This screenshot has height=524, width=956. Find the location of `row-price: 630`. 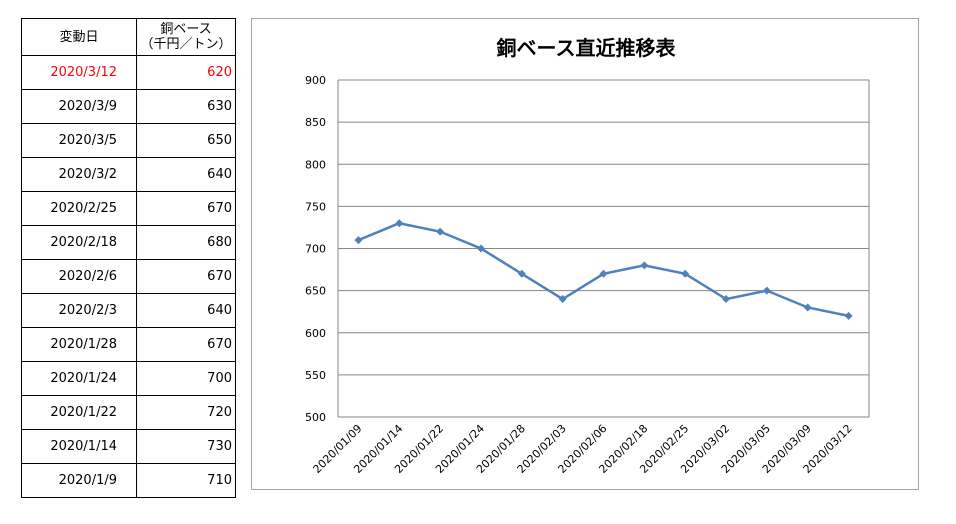

row-price: 630 is located at coordinates (186, 106).